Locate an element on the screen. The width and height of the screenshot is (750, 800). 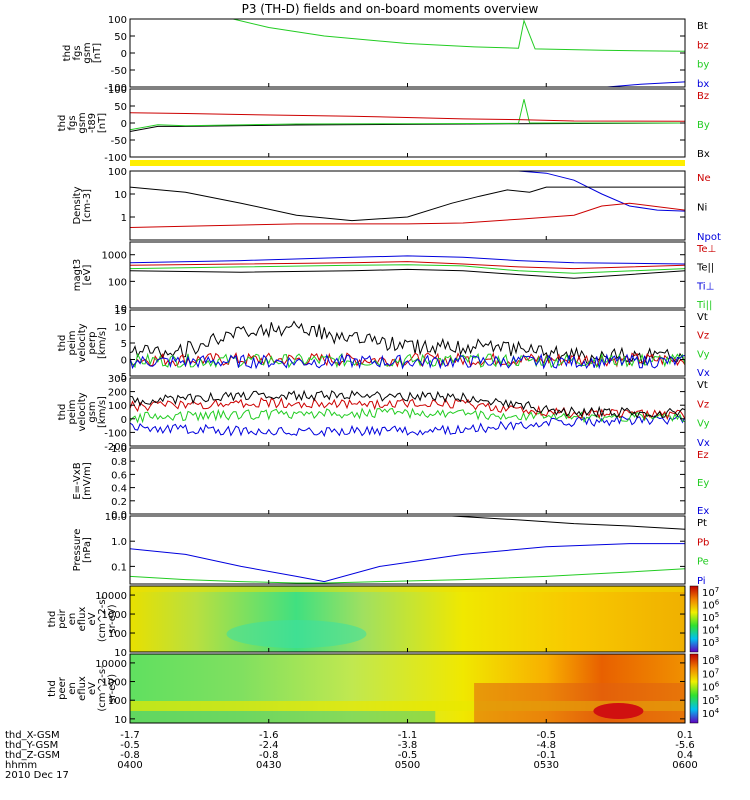
legend-entry: Ez is located at coordinates (703, 455).